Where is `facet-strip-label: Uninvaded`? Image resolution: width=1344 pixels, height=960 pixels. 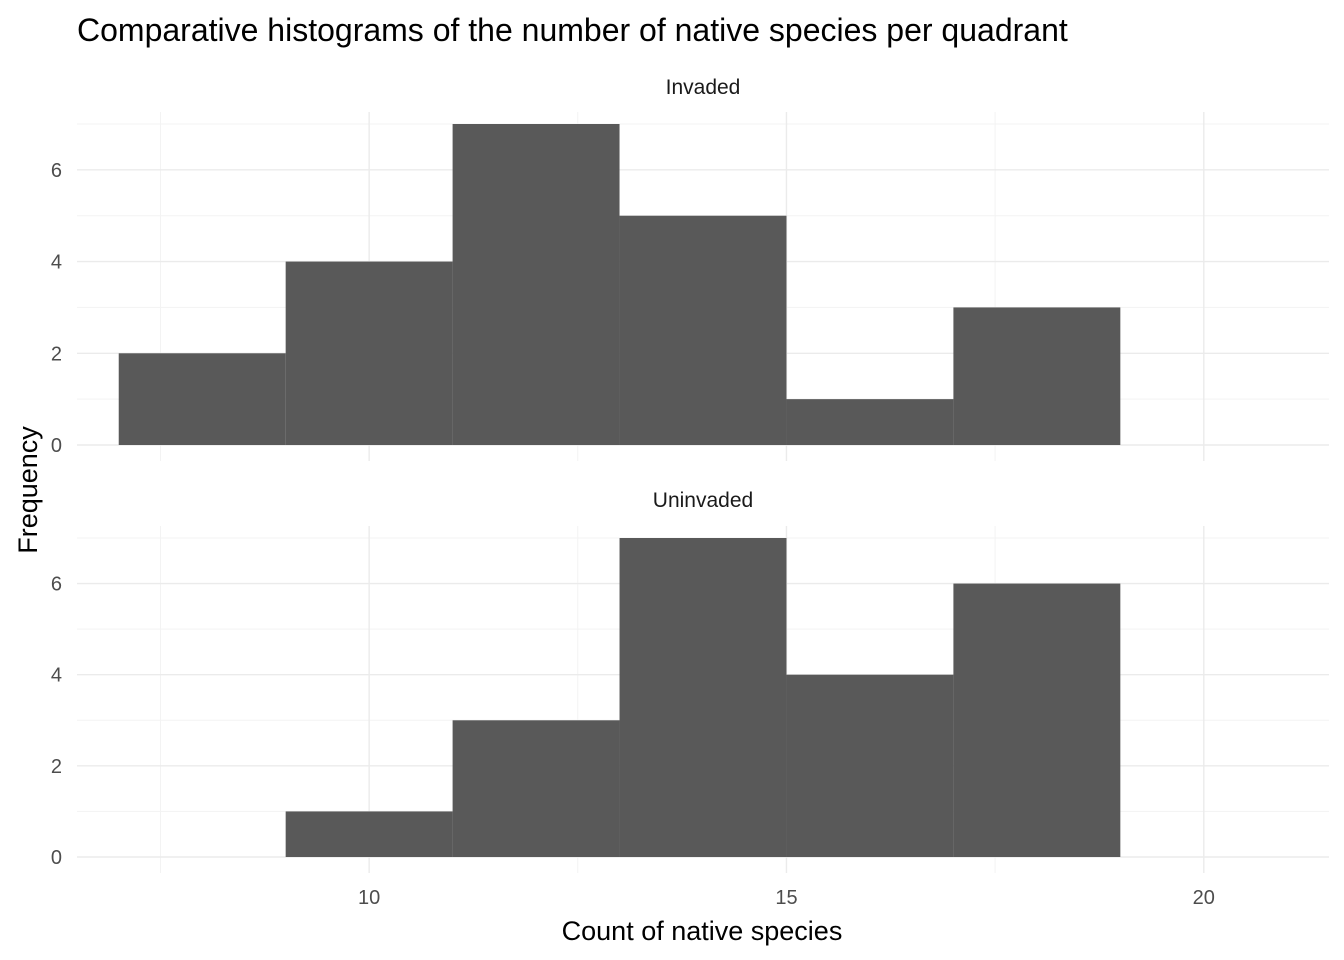 facet-strip-label: Uninvaded is located at coordinates (703, 500).